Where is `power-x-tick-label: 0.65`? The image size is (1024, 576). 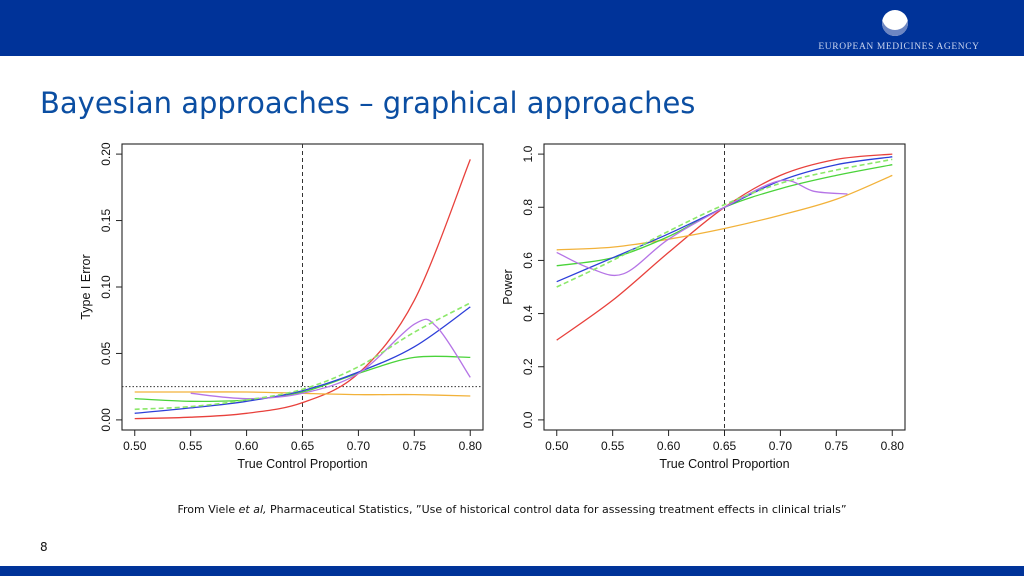
power-x-tick-label: 0.65 is located at coordinates (725, 446).